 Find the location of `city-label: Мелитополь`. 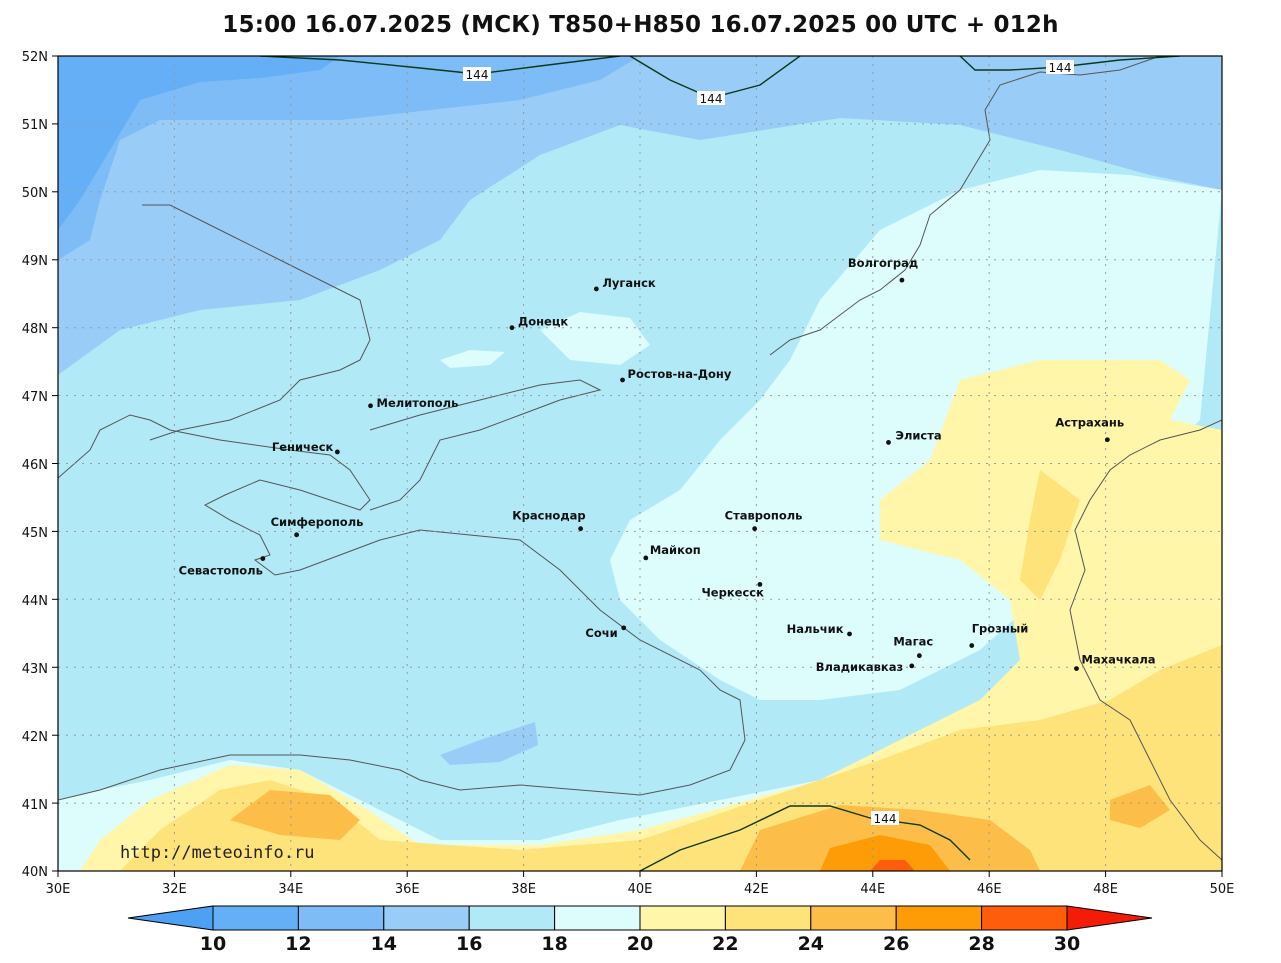

city-label: Мелитополь is located at coordinates (418, 403).